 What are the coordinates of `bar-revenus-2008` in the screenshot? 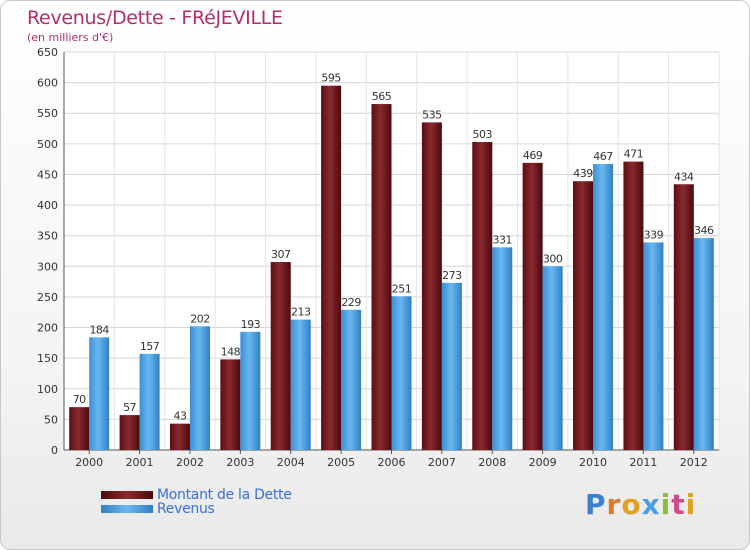 It's located at (502, 348).